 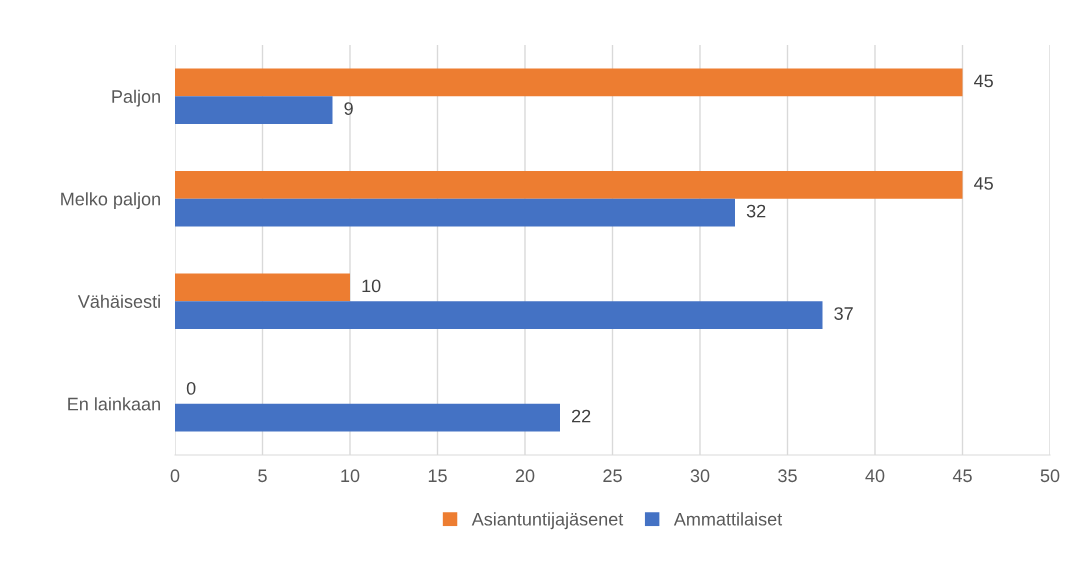 I want to click on y-tick-label: En lainkaan, so click(x=114, y=404).